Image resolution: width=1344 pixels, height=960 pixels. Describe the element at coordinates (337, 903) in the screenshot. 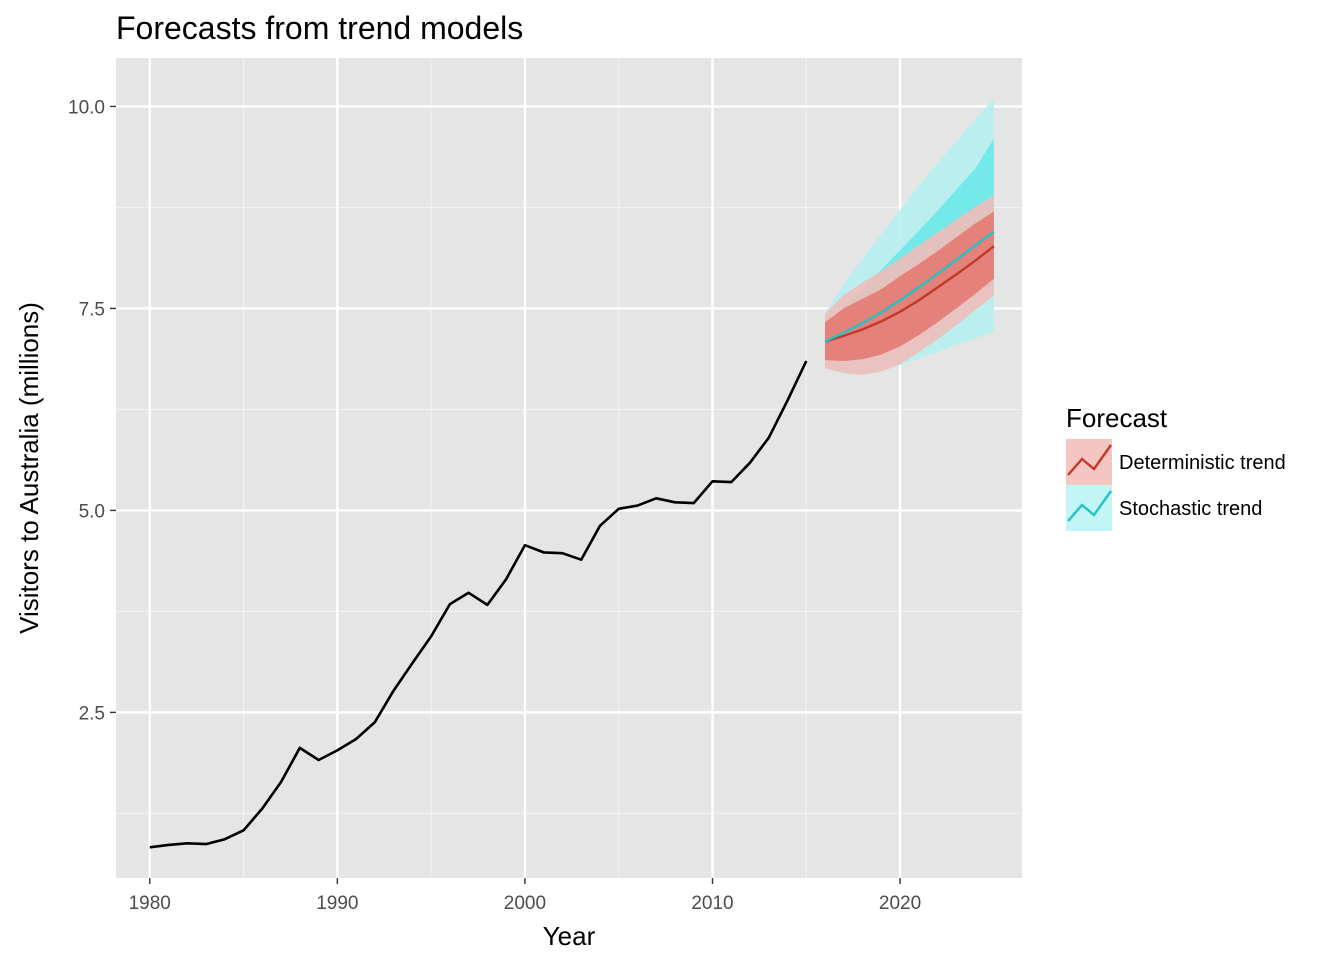

I see `x-tick-label: 1990` at that location.